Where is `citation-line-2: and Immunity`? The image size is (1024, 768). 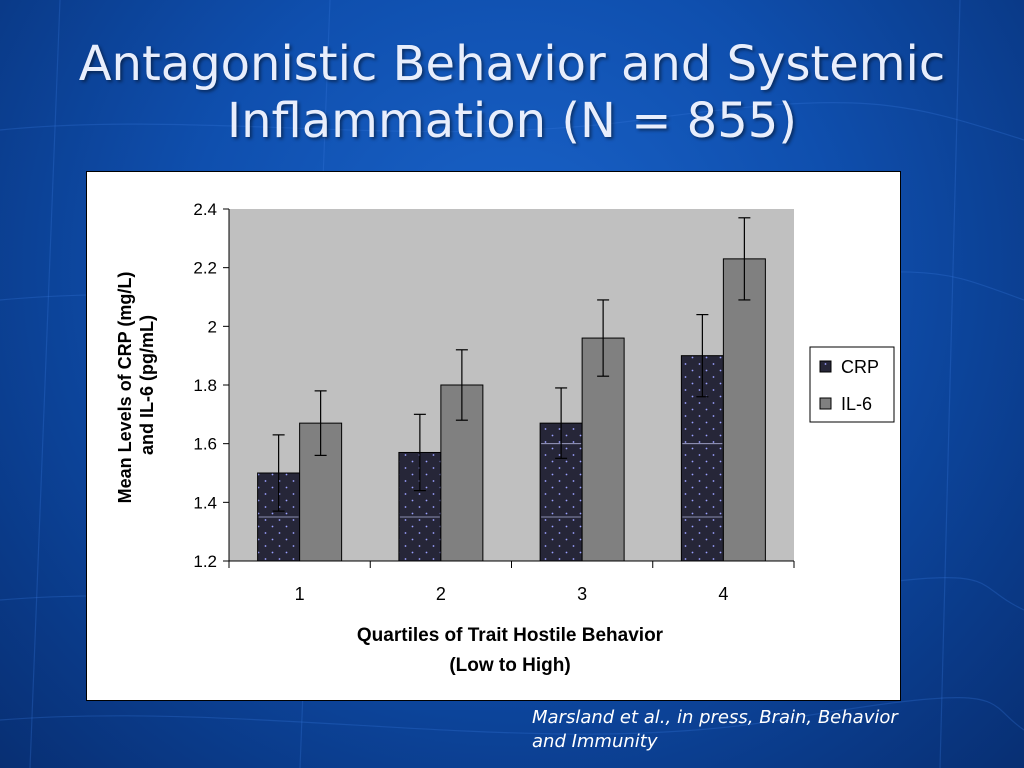
citation-line-2: and Immunity is located at coordinates (595, 741).